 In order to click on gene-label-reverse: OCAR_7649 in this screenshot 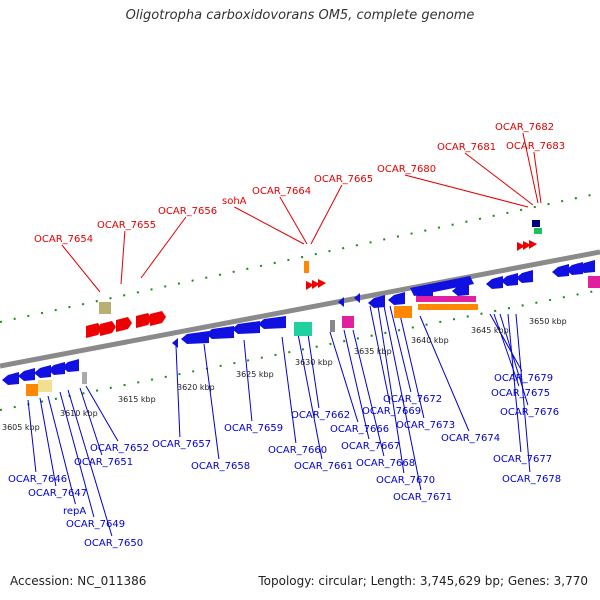, I will do `click(95, 524)`.